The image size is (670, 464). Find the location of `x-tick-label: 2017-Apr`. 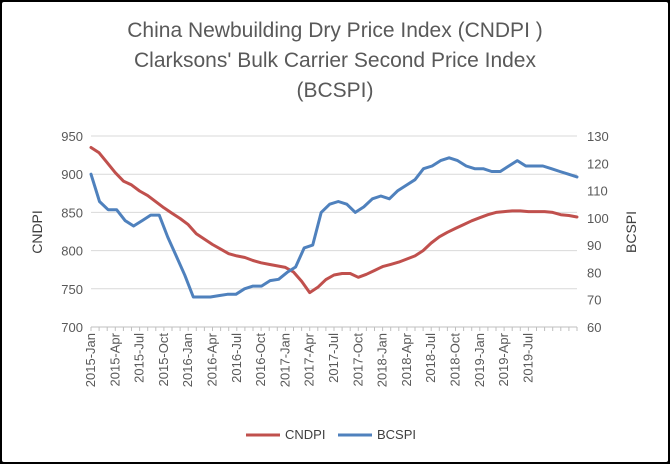

x-tick-label: 2017-Apr is located at coordinates (309, 359).